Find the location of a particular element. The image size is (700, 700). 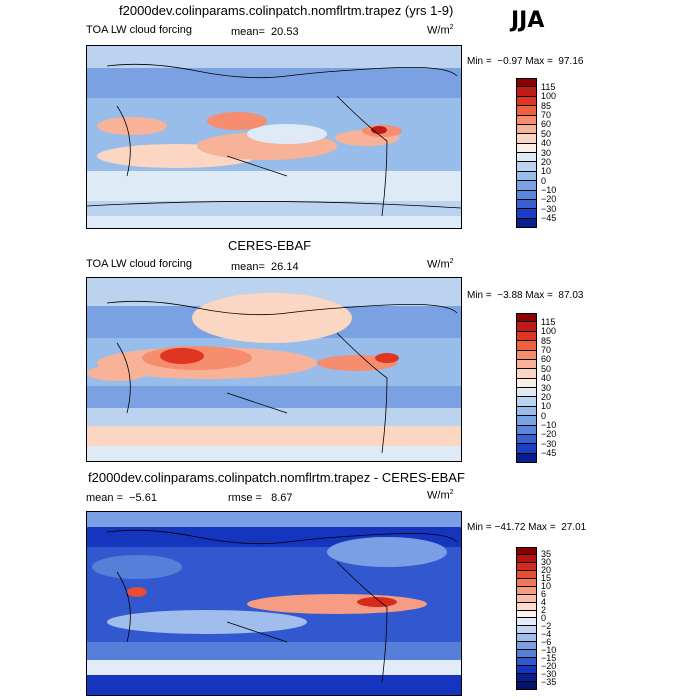

colorbar-tick-label: 70 is located at coordinates (546, 350).